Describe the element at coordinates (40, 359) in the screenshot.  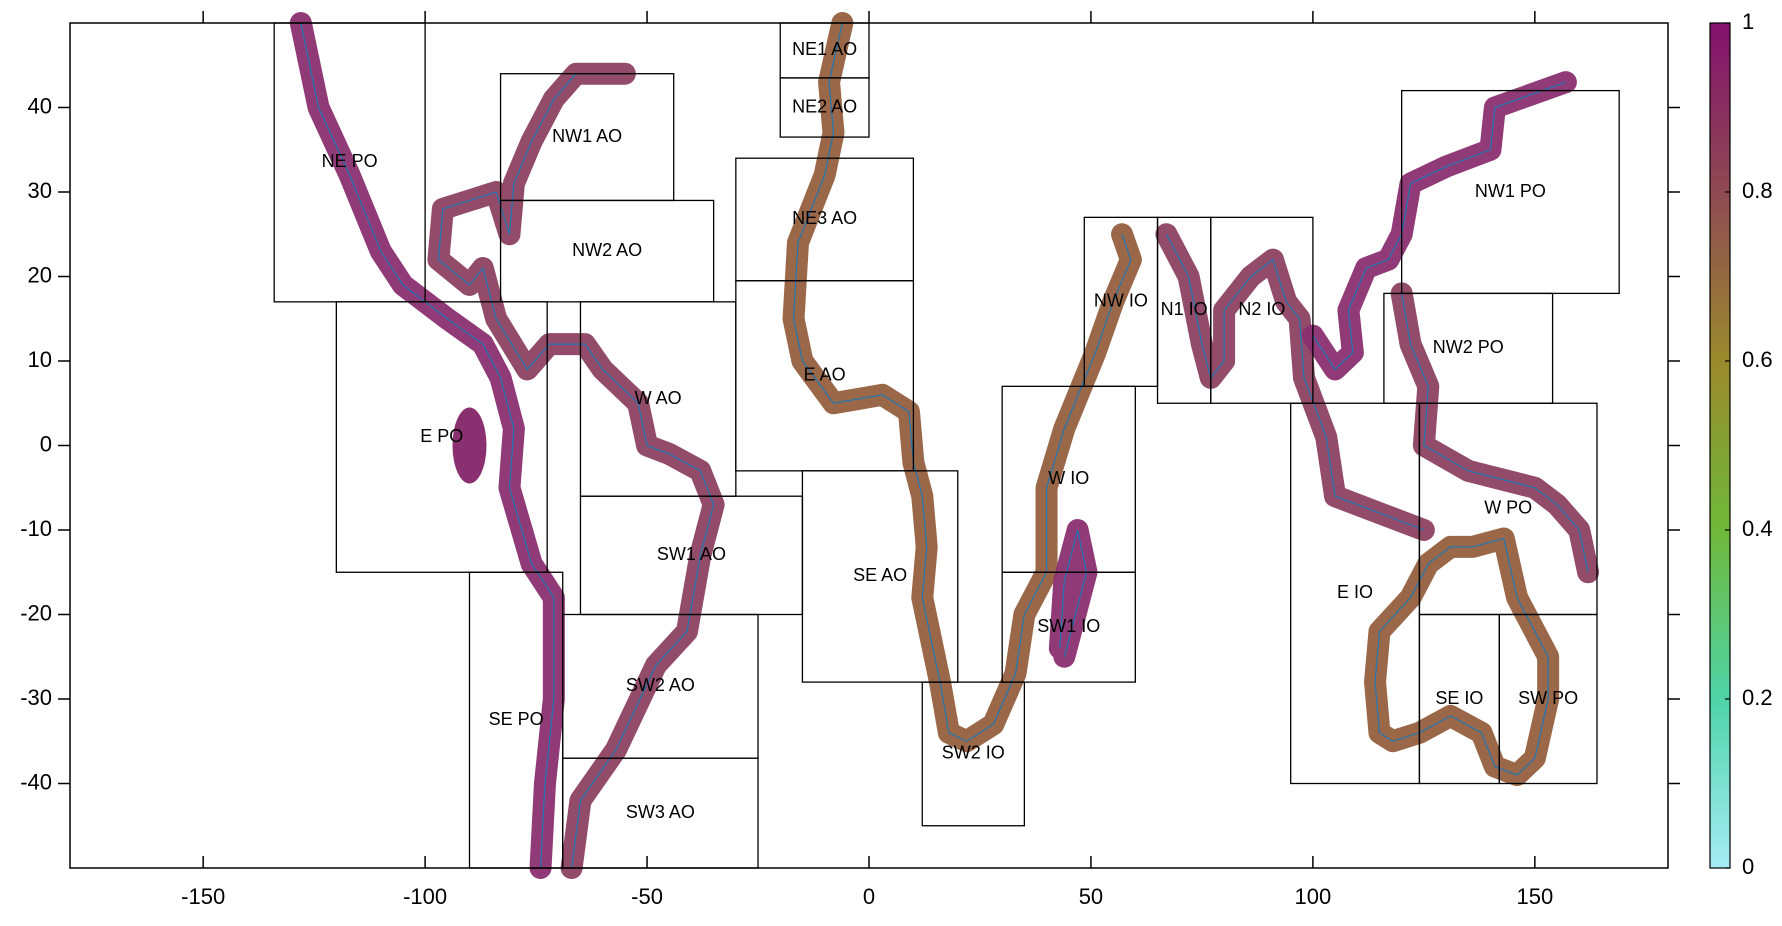
I see `y-tick-label: 10` at that location.